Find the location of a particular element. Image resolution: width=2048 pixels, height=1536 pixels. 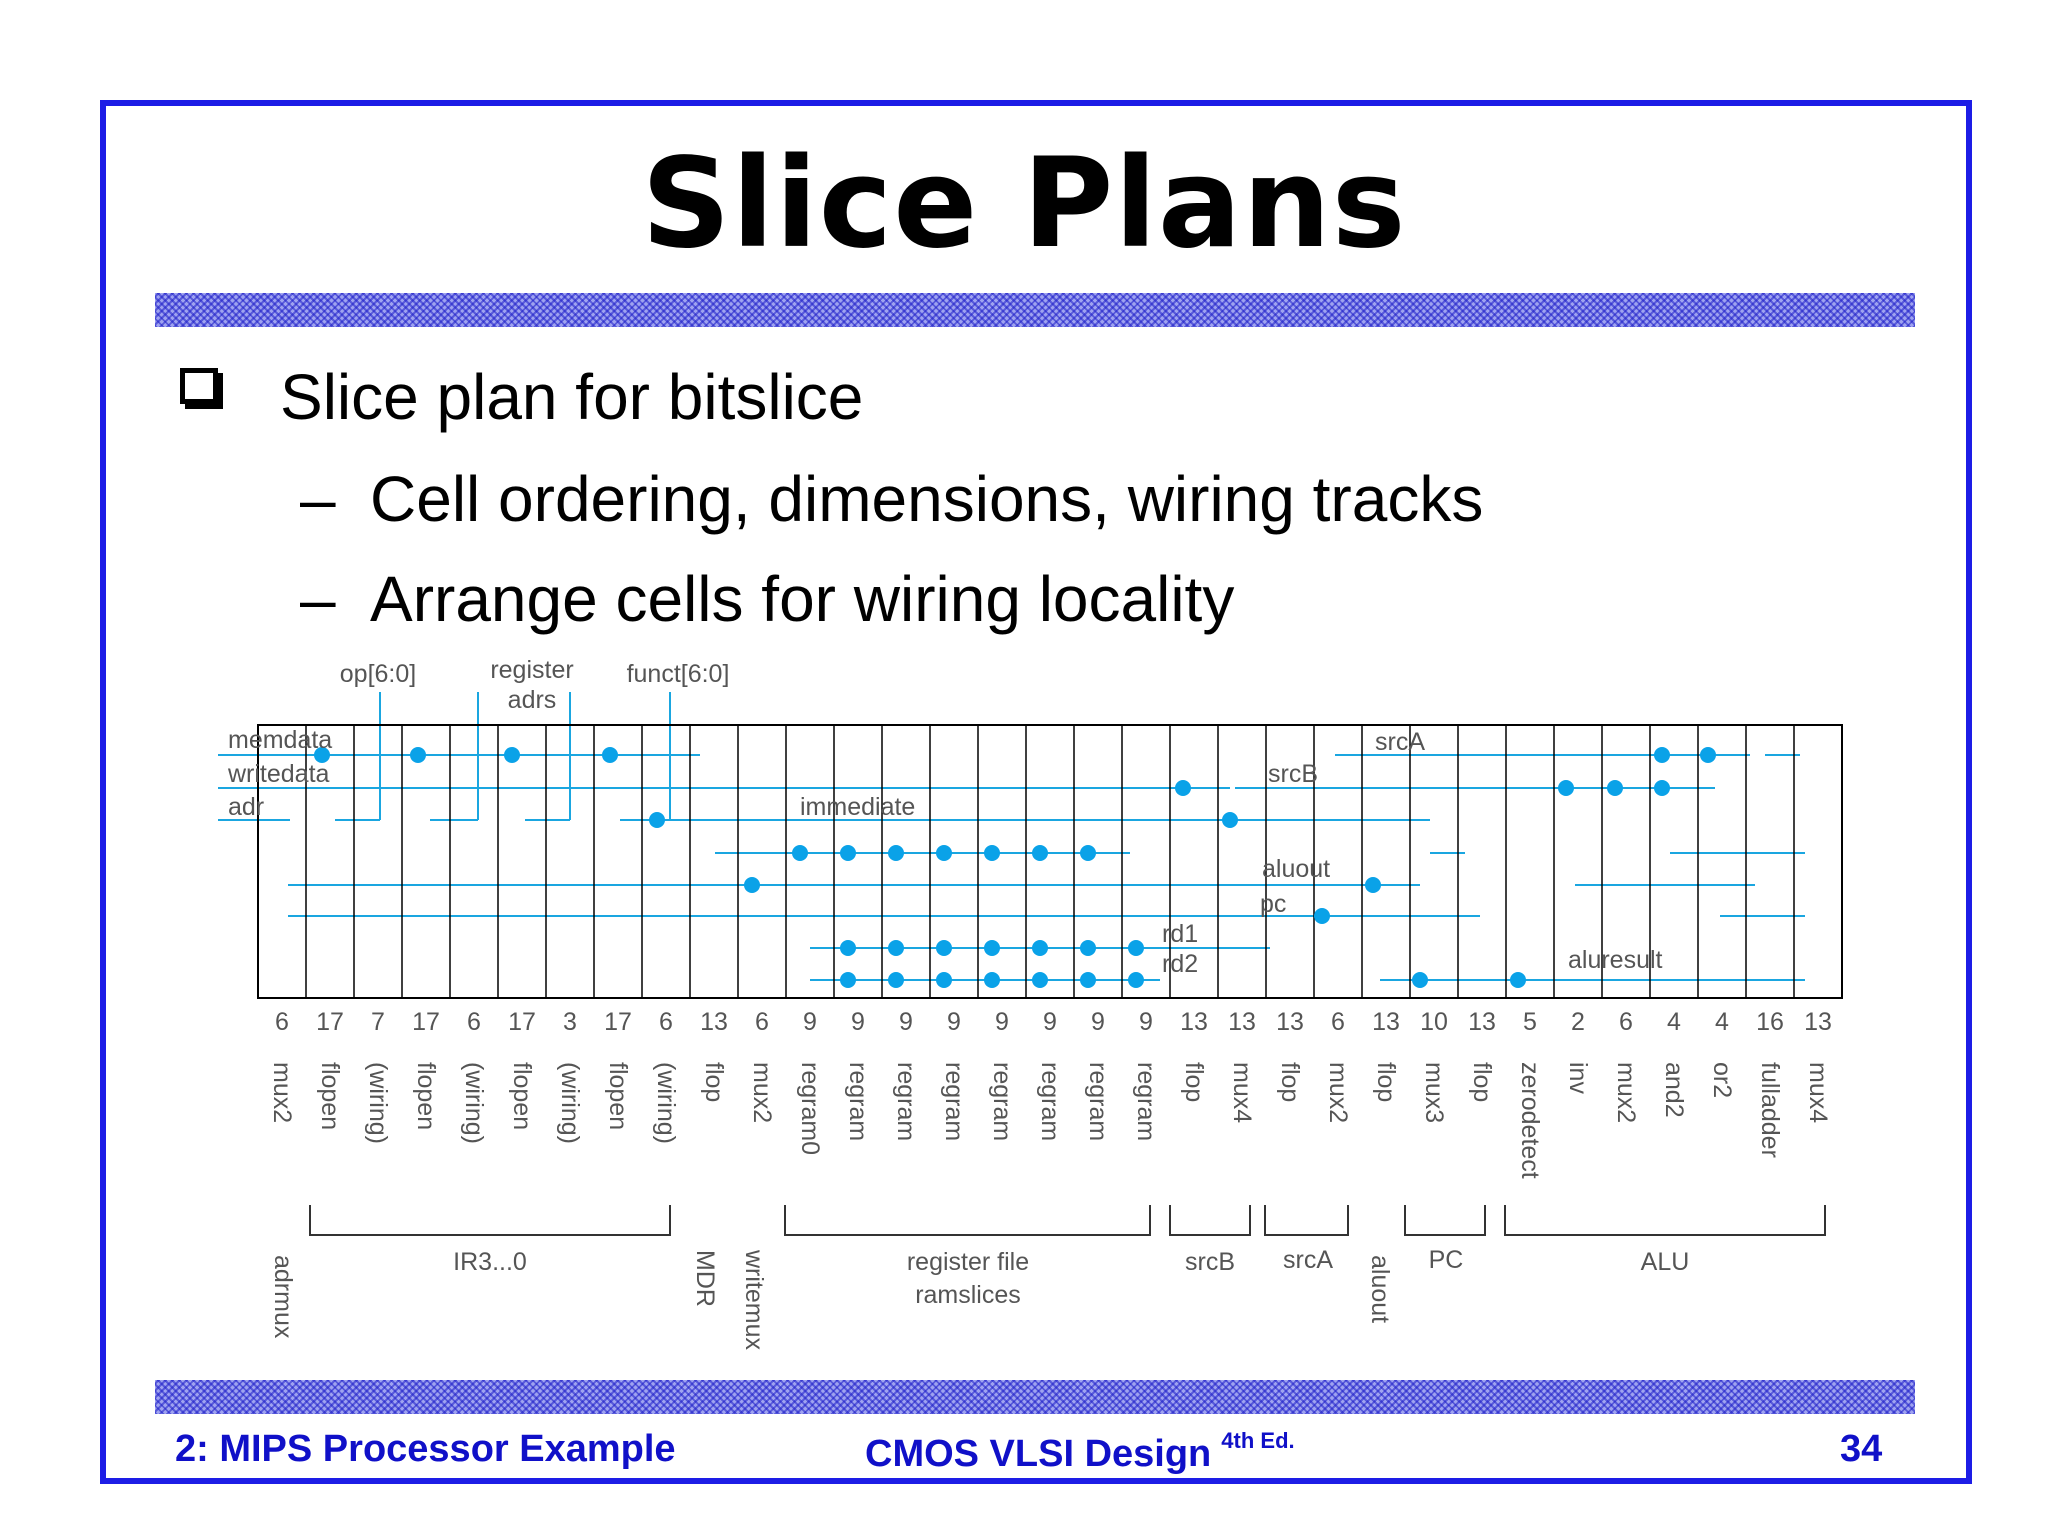

group-label: ALU is located at coordinates (1665, 1262).